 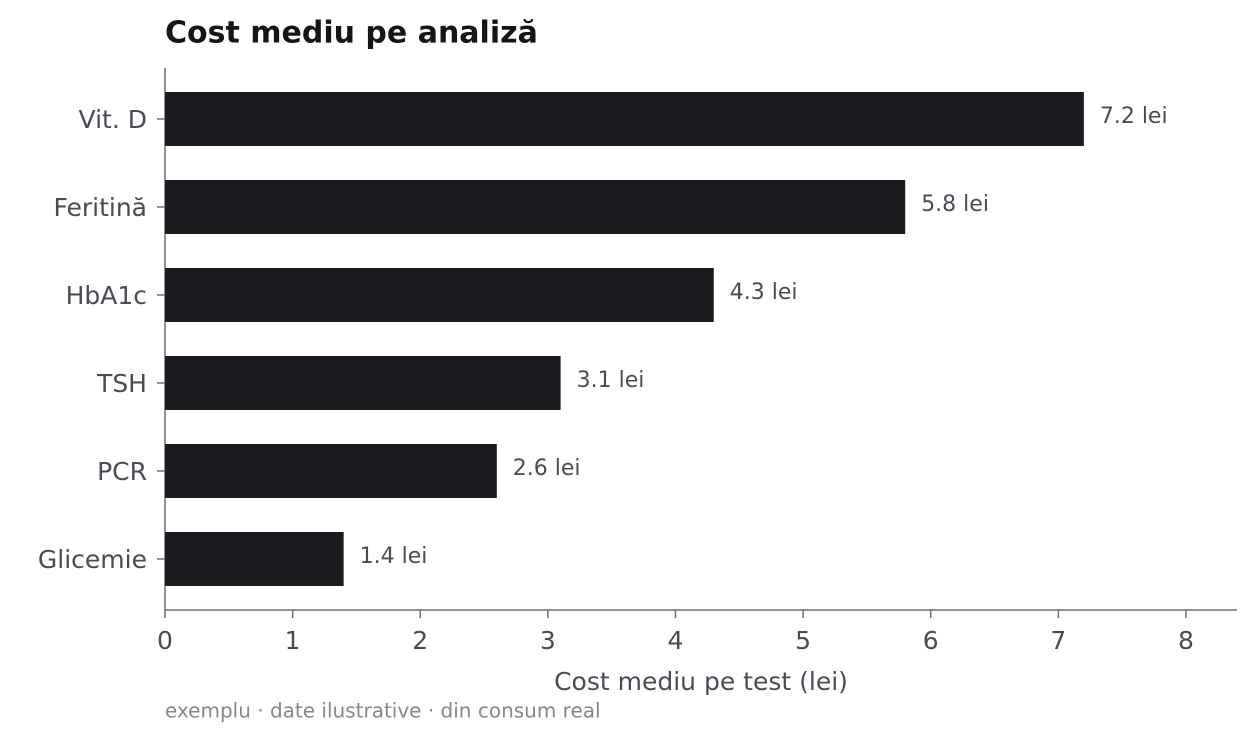 I want to click on x-tick-label: 8, so click(x=1186, y=640).